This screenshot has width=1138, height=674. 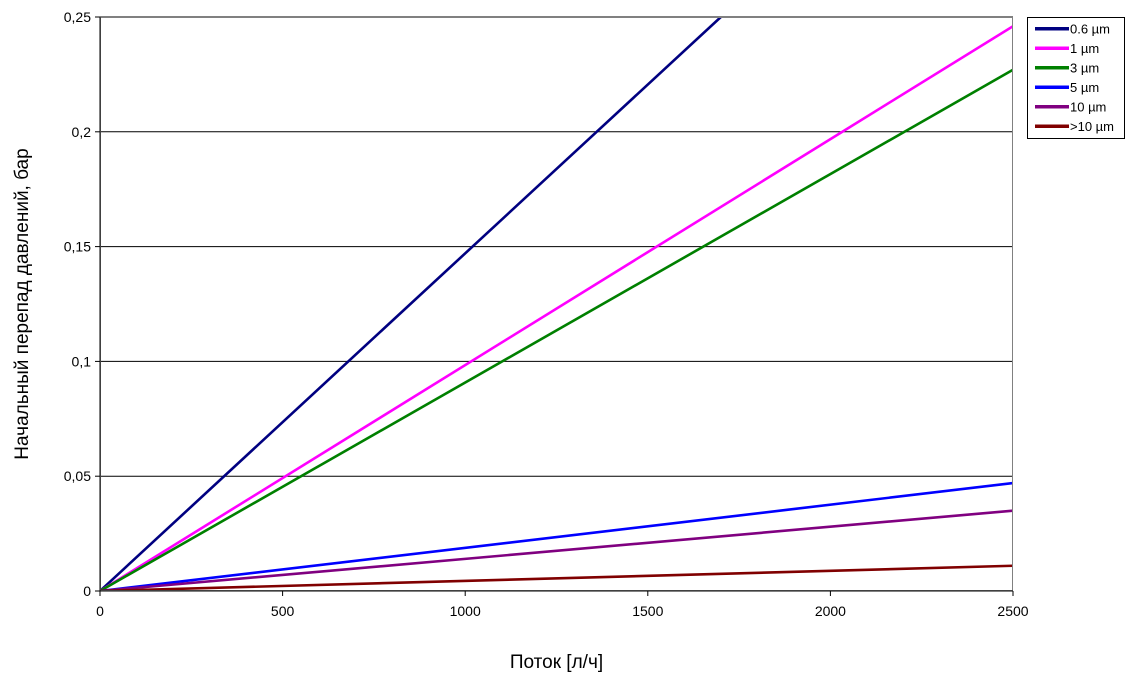 What do you see at coordinates (22, 303) in the screenshot?
I see `y-axis-title: Начальный перепад давлений, бар` at bounding box center [22, 303].